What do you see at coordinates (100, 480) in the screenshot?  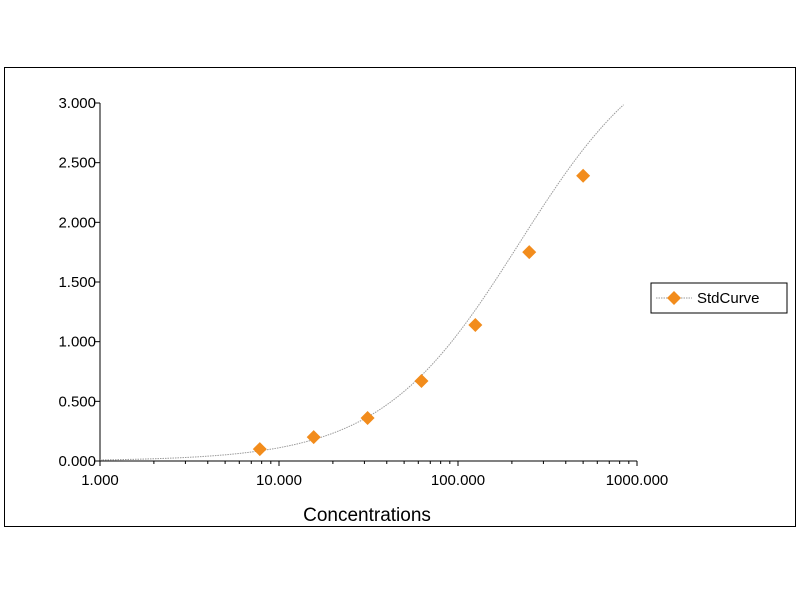 I see `x-tick-label: 1.000` at bounding box center [100, 480].